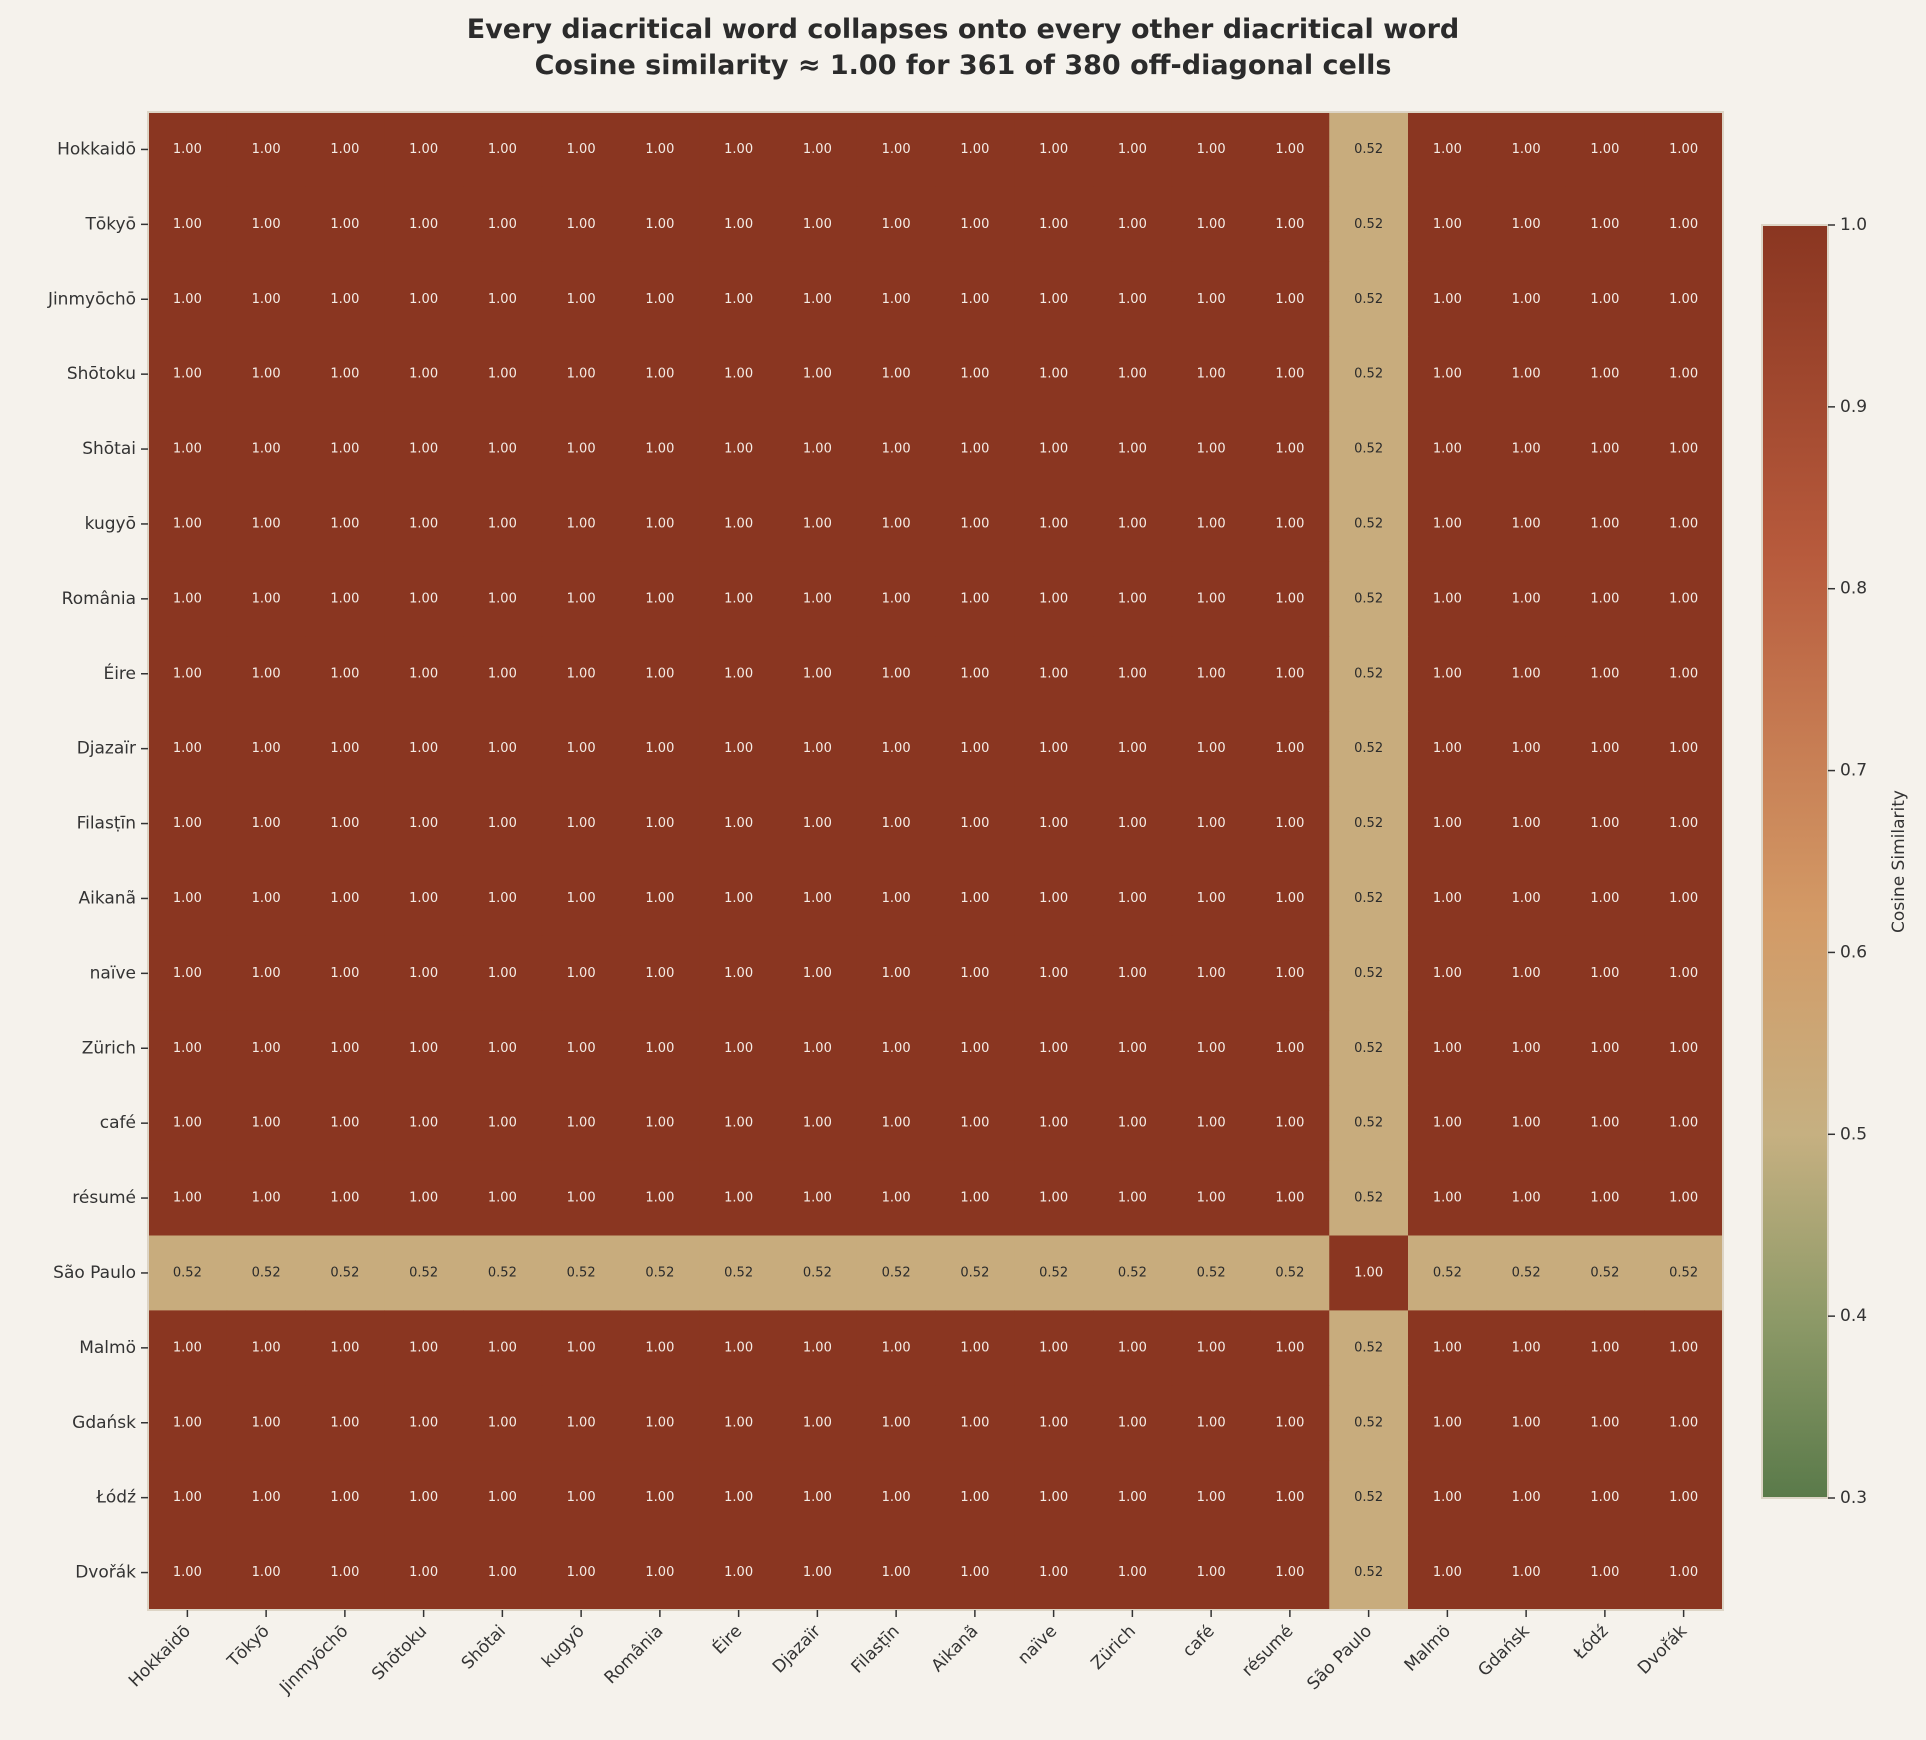 The image size is (1926, 1740). What do you see at coordinates (119, 673) in the screenshot?
I see `y-tick-label: Éire` at bounding box center [119, 673].